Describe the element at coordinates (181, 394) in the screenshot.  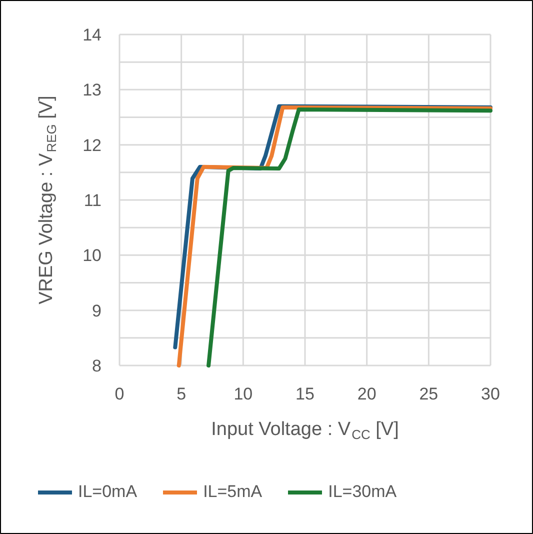
I see `x-tick-label: 5` at that location.